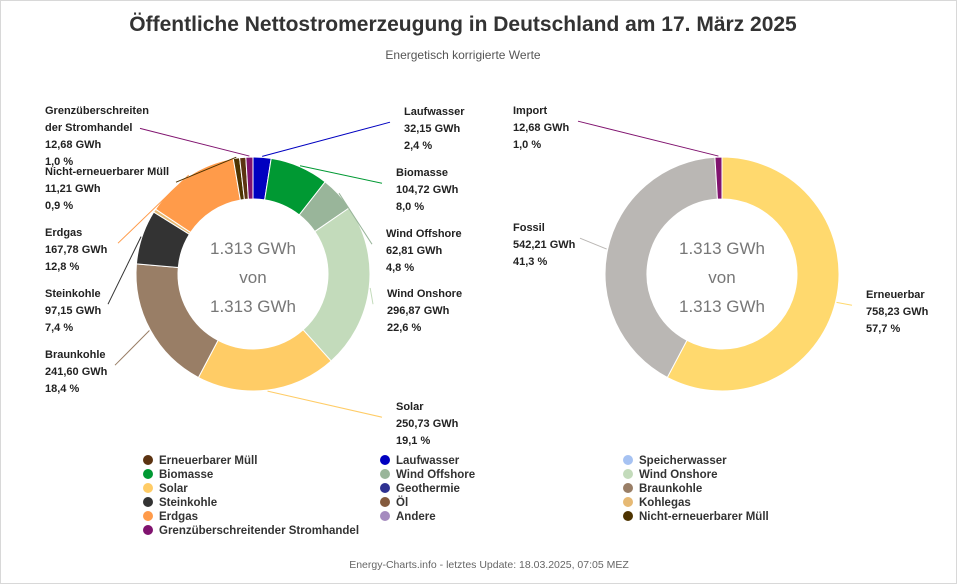  Describe the element at coordinates (107, 172) in the screenshot. I see `data-label-line: Nicht-erneuerbarer Müll` at that location.